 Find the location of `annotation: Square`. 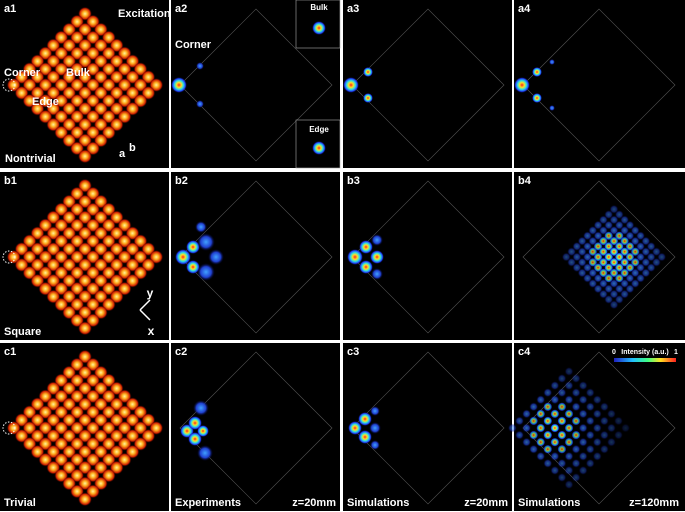

annotation: Square is located at coordinates (22, 332).